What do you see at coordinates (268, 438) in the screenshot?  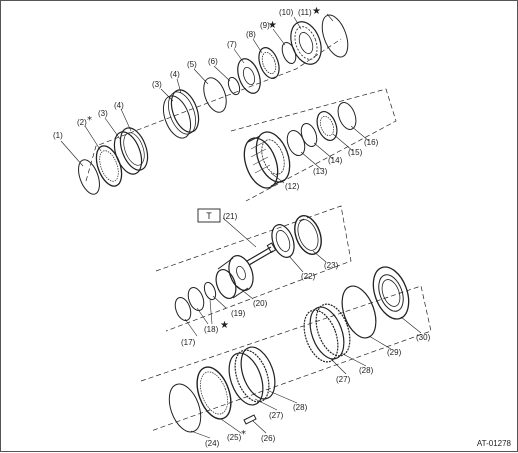 I see `label-26: (26)` at bounding box center [268, 438].